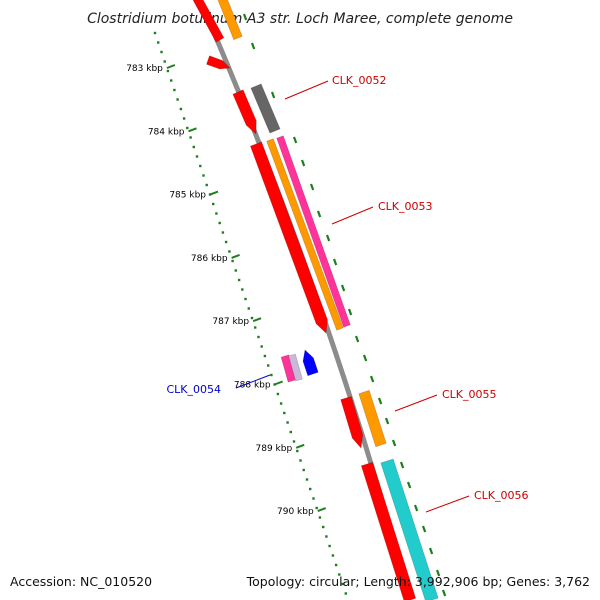  What do you see at coordinates (252, 386) in the screenshot?
I see `ruler-tick-label: 788 kbp` at bounding box center [252, 386].